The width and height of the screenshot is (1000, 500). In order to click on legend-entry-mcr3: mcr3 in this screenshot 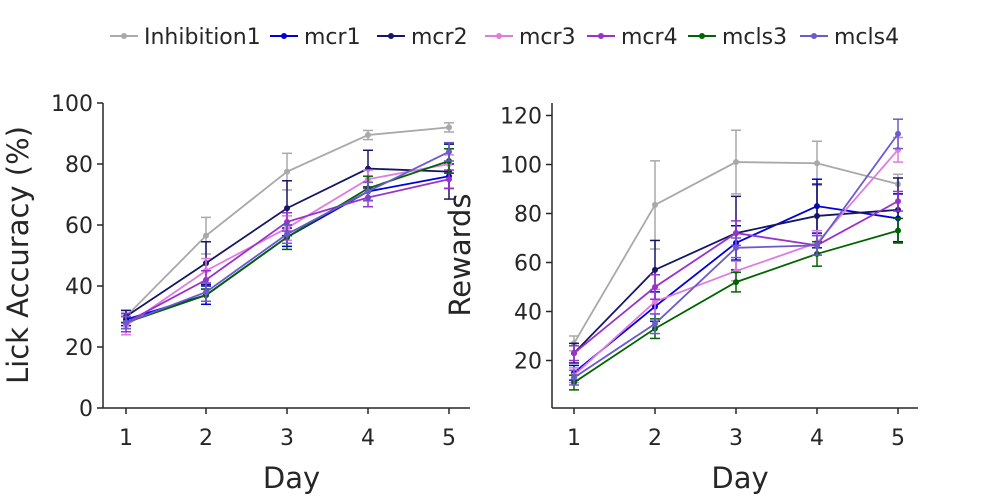, I will do `click(530, 37)`.